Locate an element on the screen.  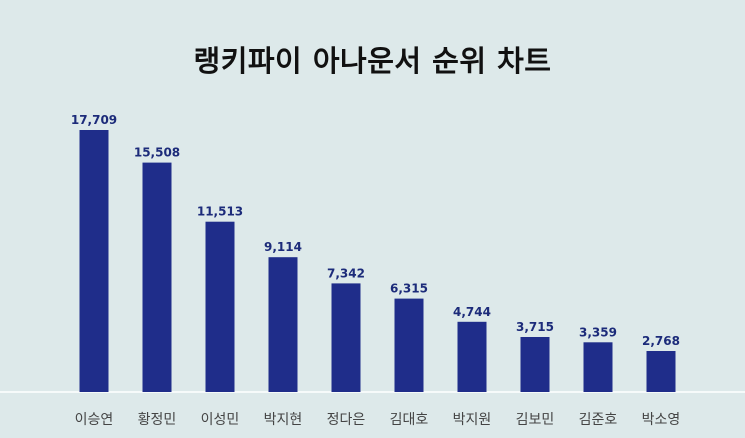
category-label-5: 정다은 is located at coordinates (346, 420).